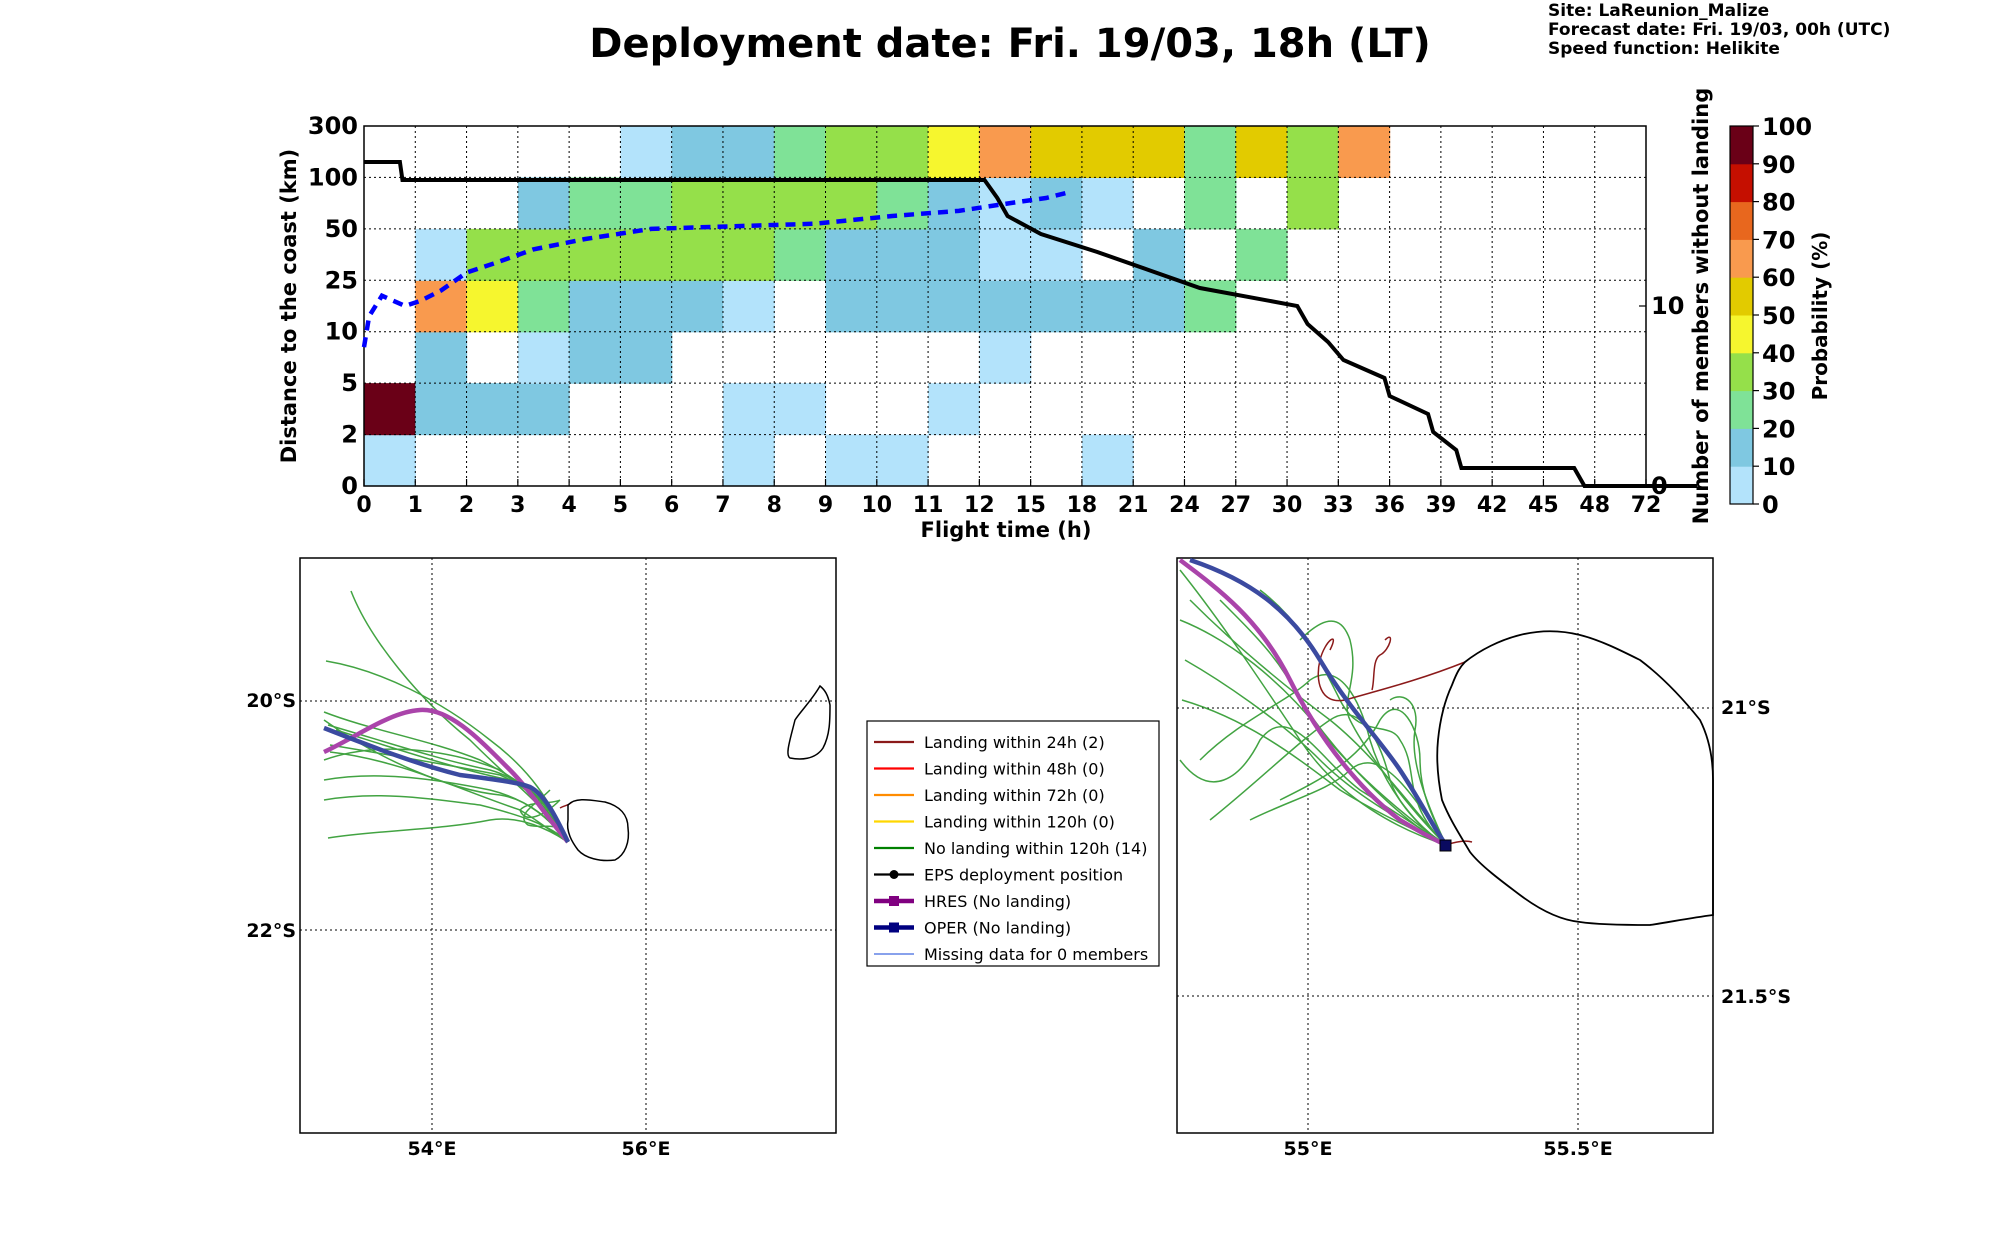  Describe the element at coordinates (1778, 354) in the screenshot. I see `colorbar-tick-label: 40` at that location.